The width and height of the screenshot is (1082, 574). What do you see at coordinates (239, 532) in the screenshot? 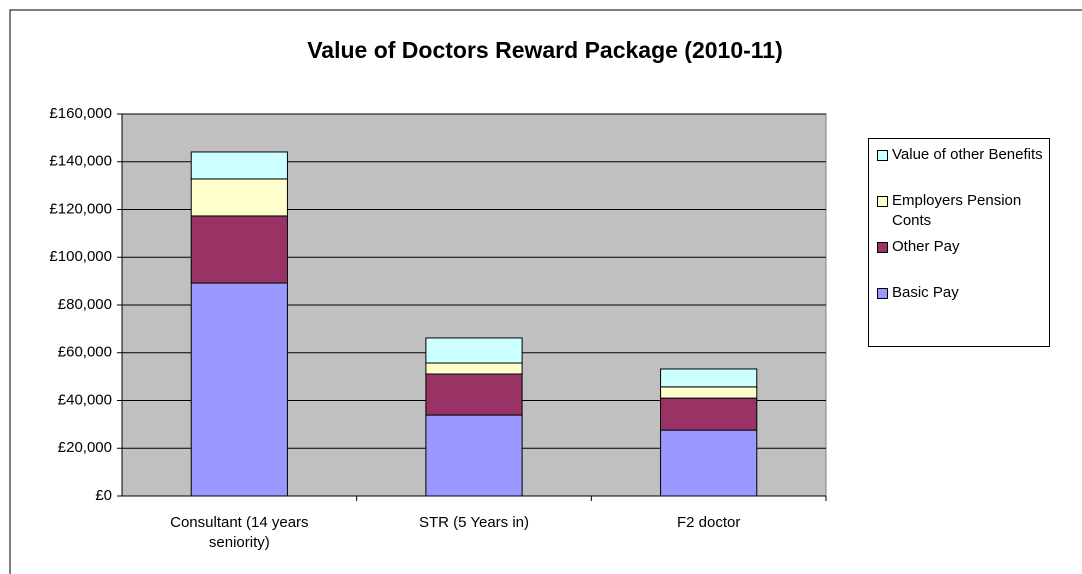
I see `x-tick-label: Consultant (14 years seniority)` at bounding box center [239, 532].